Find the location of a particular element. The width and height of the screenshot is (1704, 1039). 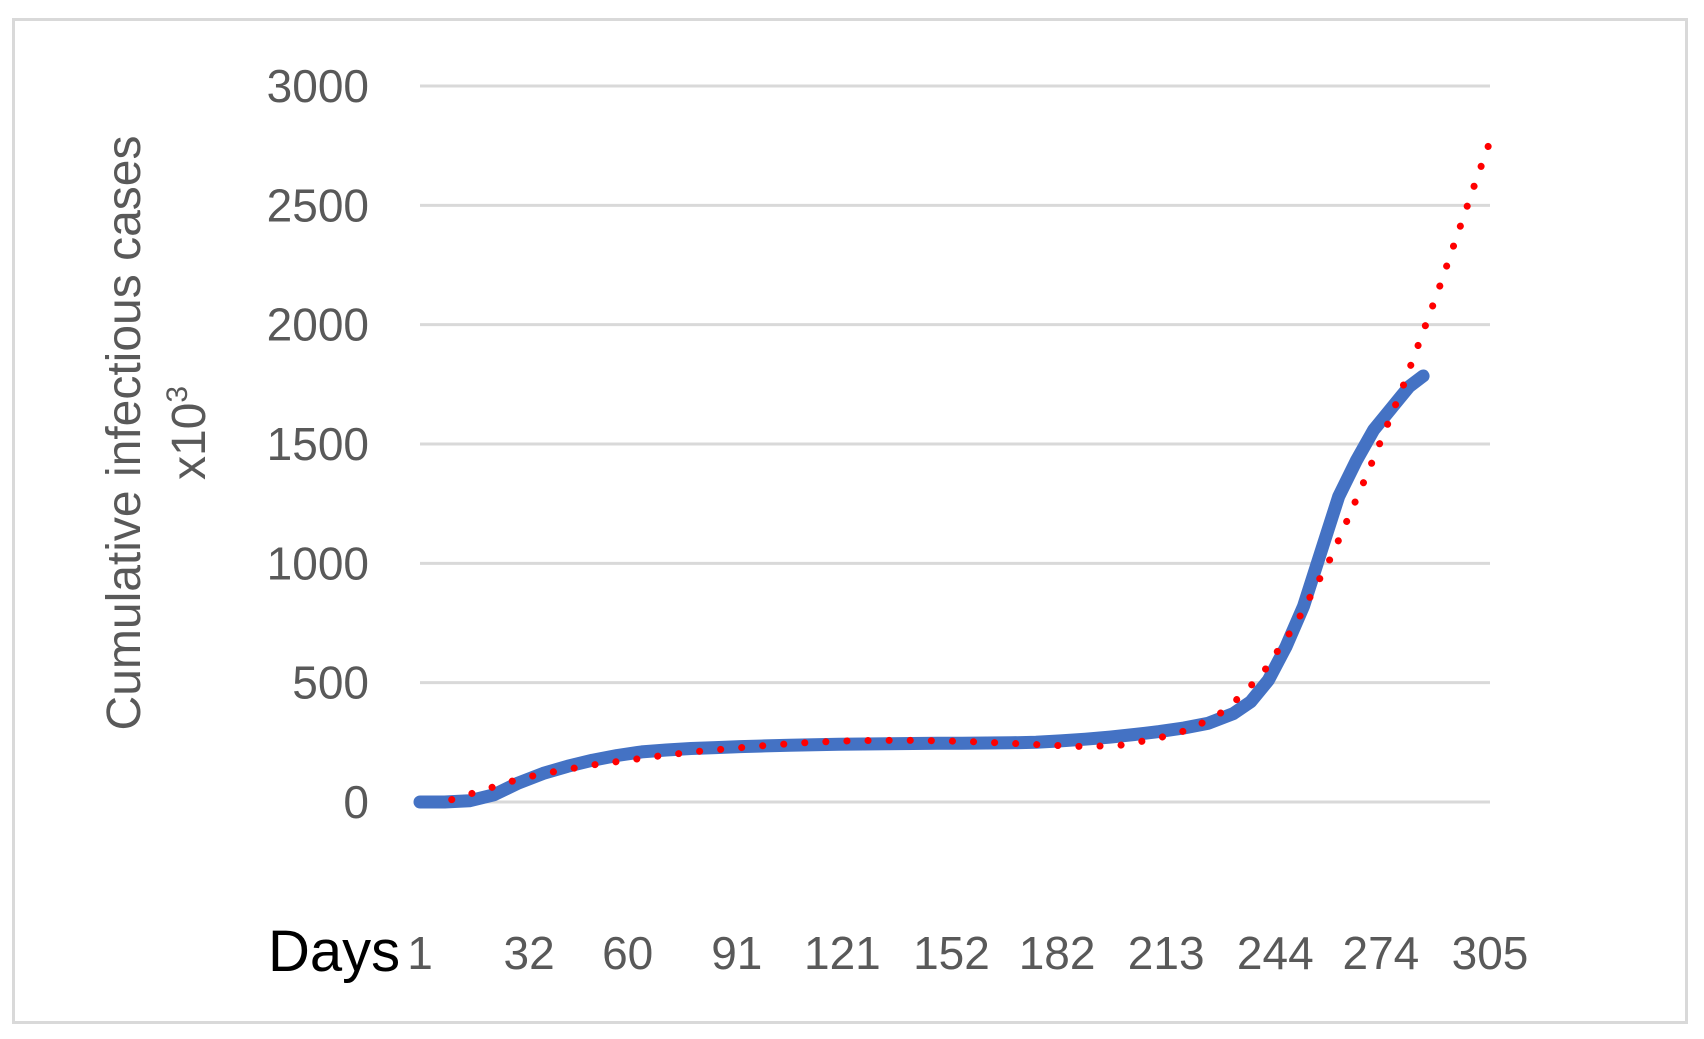

x-tick-label: 182 is located at coordinates (1057, 953).